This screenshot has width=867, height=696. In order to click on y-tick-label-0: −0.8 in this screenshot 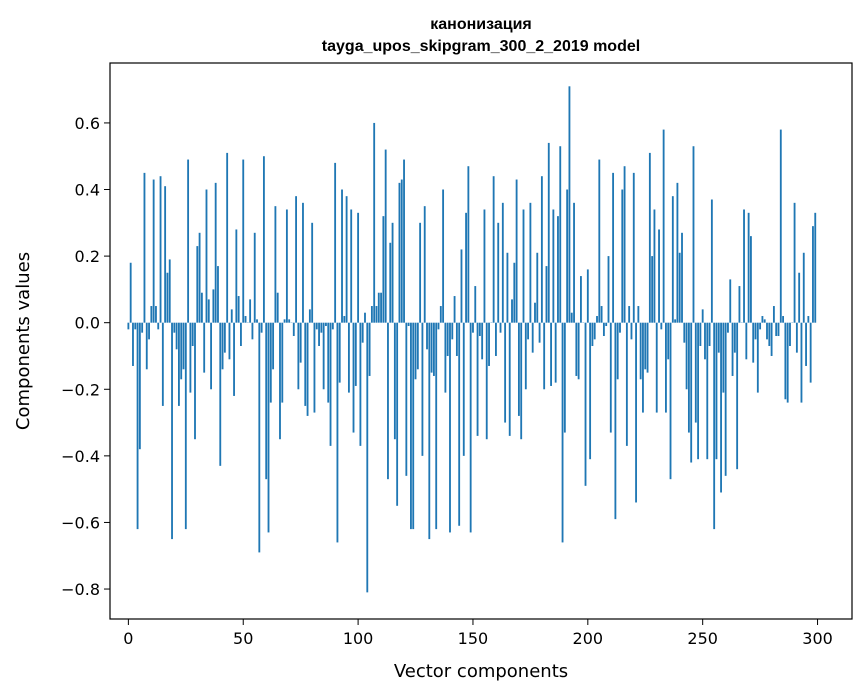, I will do `click(80, 589)`.